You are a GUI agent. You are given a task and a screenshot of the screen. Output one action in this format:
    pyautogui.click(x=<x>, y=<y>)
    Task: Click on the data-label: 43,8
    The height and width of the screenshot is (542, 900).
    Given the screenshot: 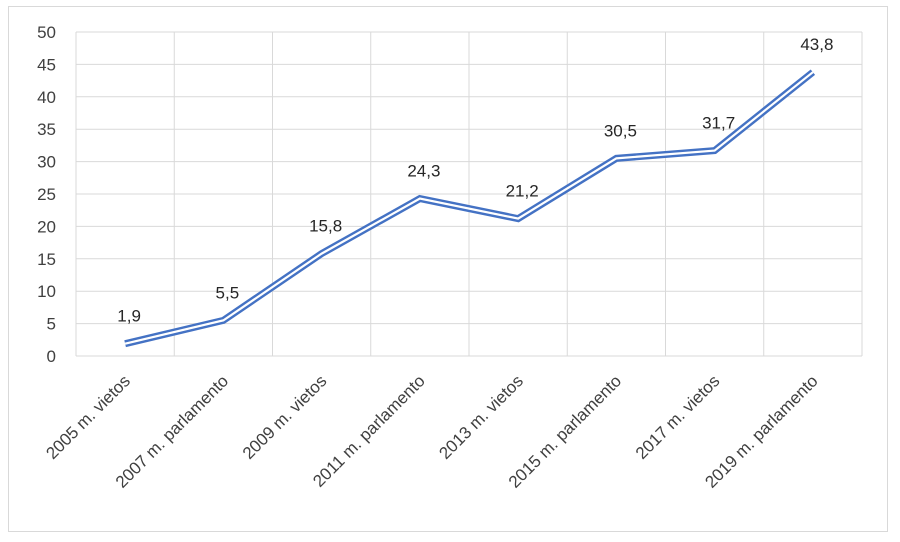 What is the action you would take?
    pyautogui.click(x=816, y=44)
    